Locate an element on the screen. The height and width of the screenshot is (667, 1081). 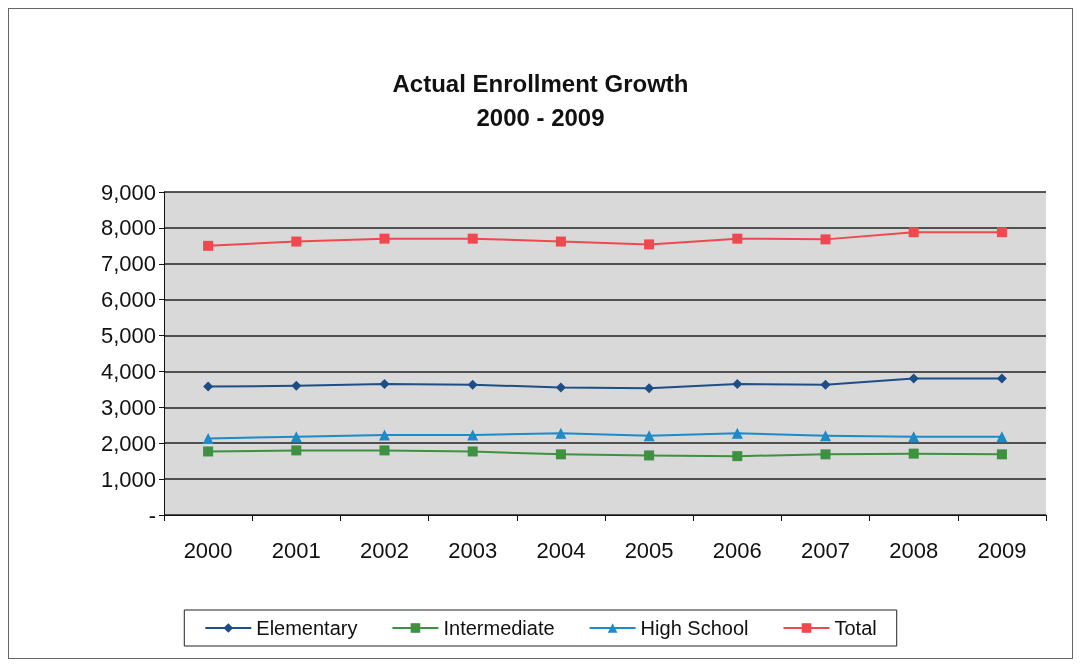
x-tick-label: 2008 is located at coordinates (914, 550).